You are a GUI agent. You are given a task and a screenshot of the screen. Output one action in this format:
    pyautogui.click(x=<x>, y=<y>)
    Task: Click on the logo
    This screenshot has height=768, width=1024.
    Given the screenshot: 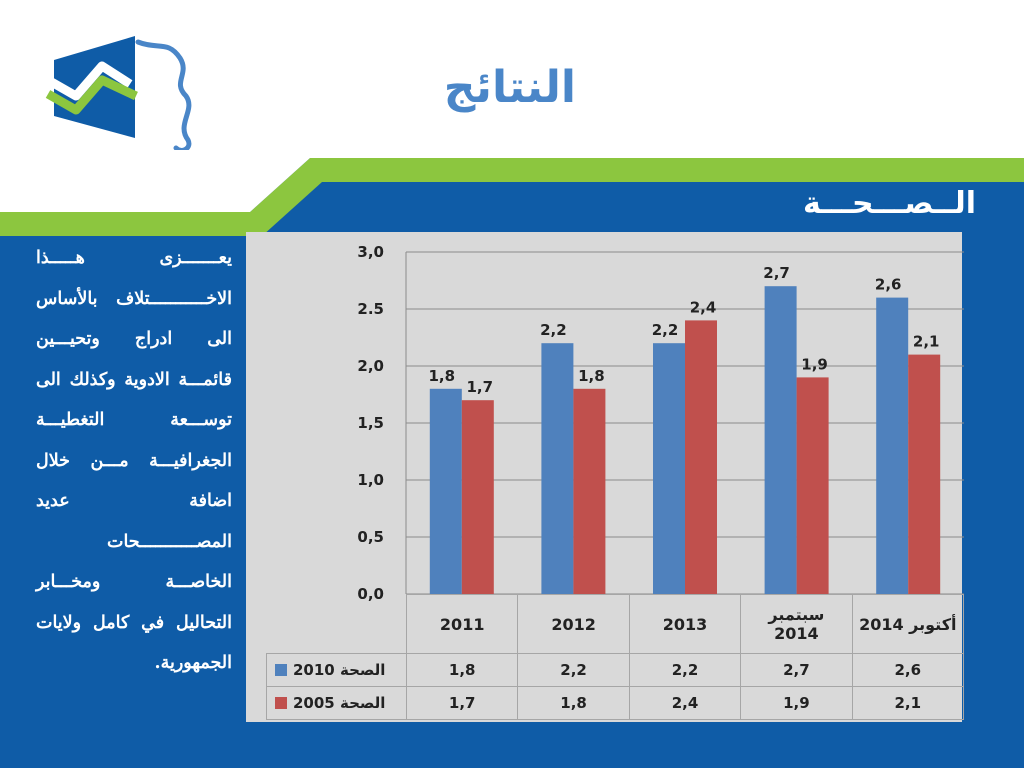 What is the action you would take?
    pyautogui.click(x=118, y=94)
    